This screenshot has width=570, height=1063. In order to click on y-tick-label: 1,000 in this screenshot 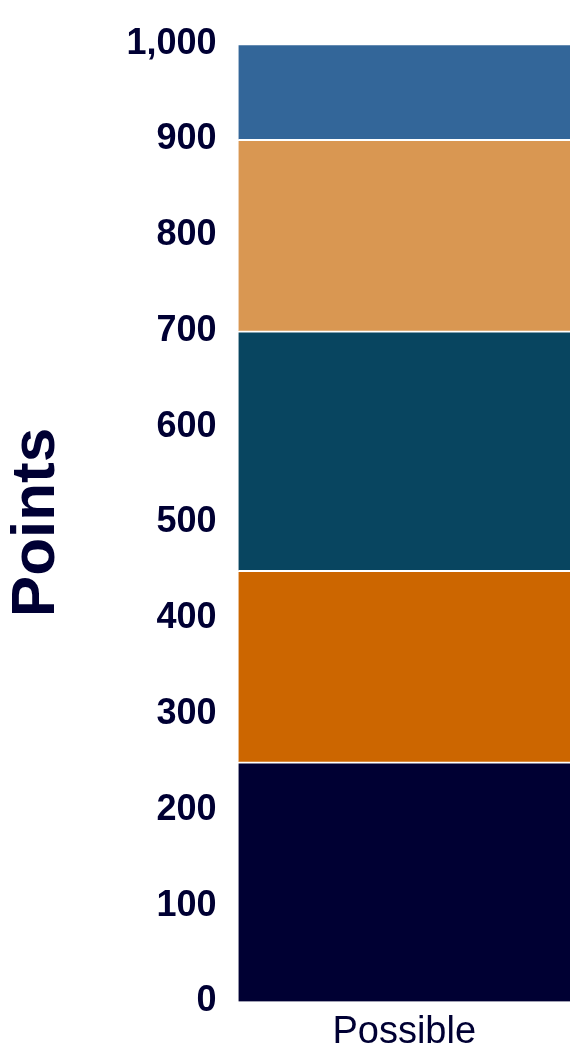, I will do `click(171, 41)`.